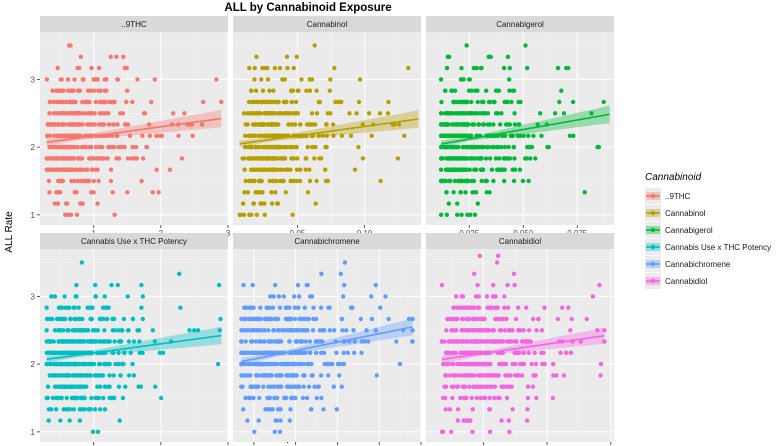  What do you see at coordinates (522, 130) in the screenshot?
I see `points-cannabigerol` at bounding box center [522, 130].